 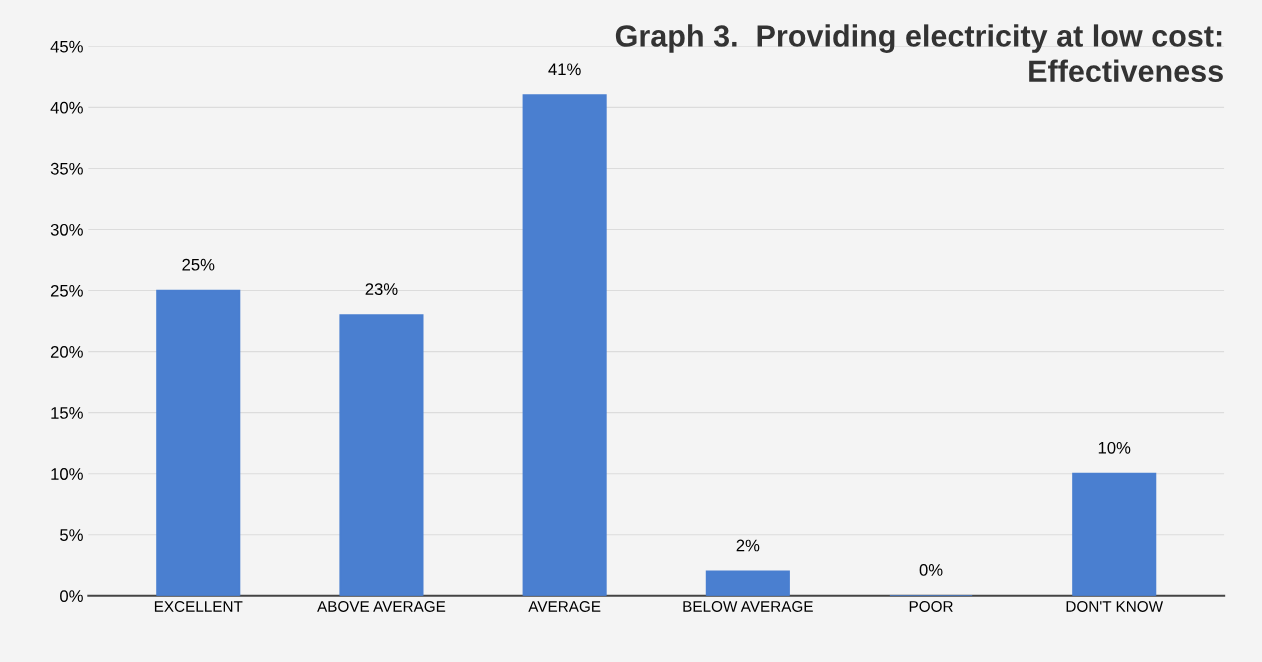 What do you see at coordinates (66, 352) in the screenshot?
I see `y-tick-label: 20%` at bounding box center [66, 352].